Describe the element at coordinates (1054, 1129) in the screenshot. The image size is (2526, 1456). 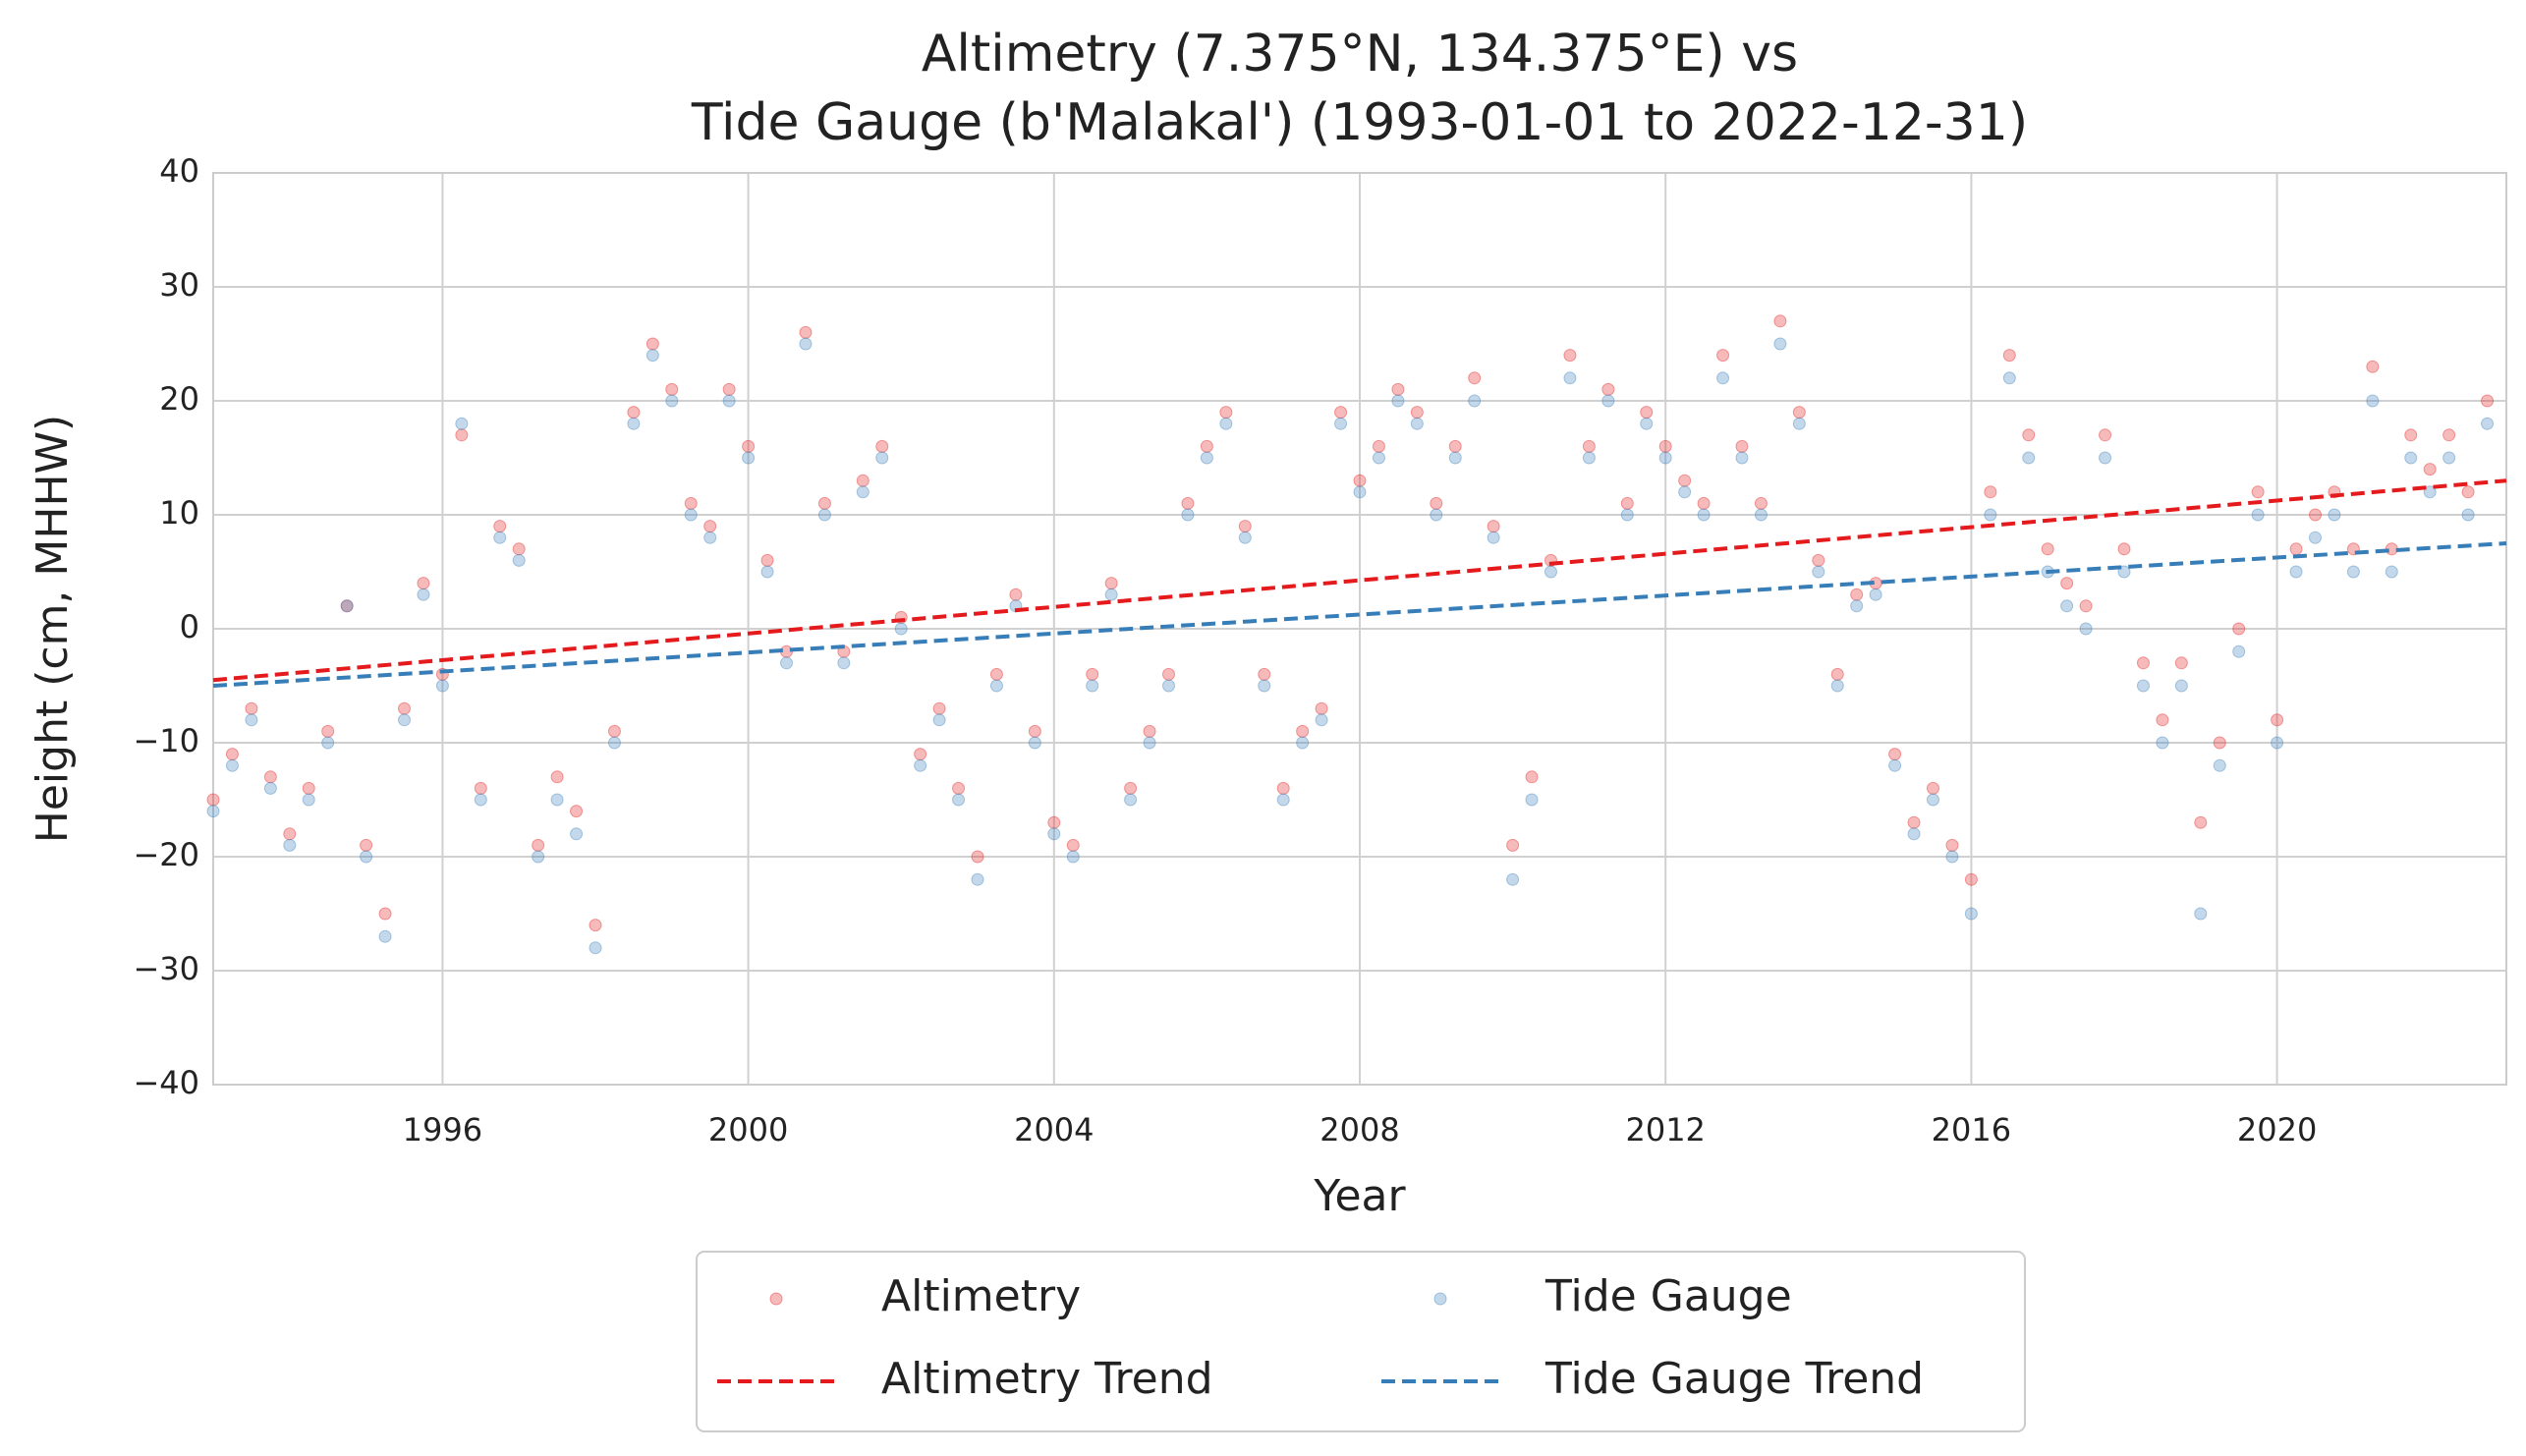
I see `x-tick-label: 2004` at that location.